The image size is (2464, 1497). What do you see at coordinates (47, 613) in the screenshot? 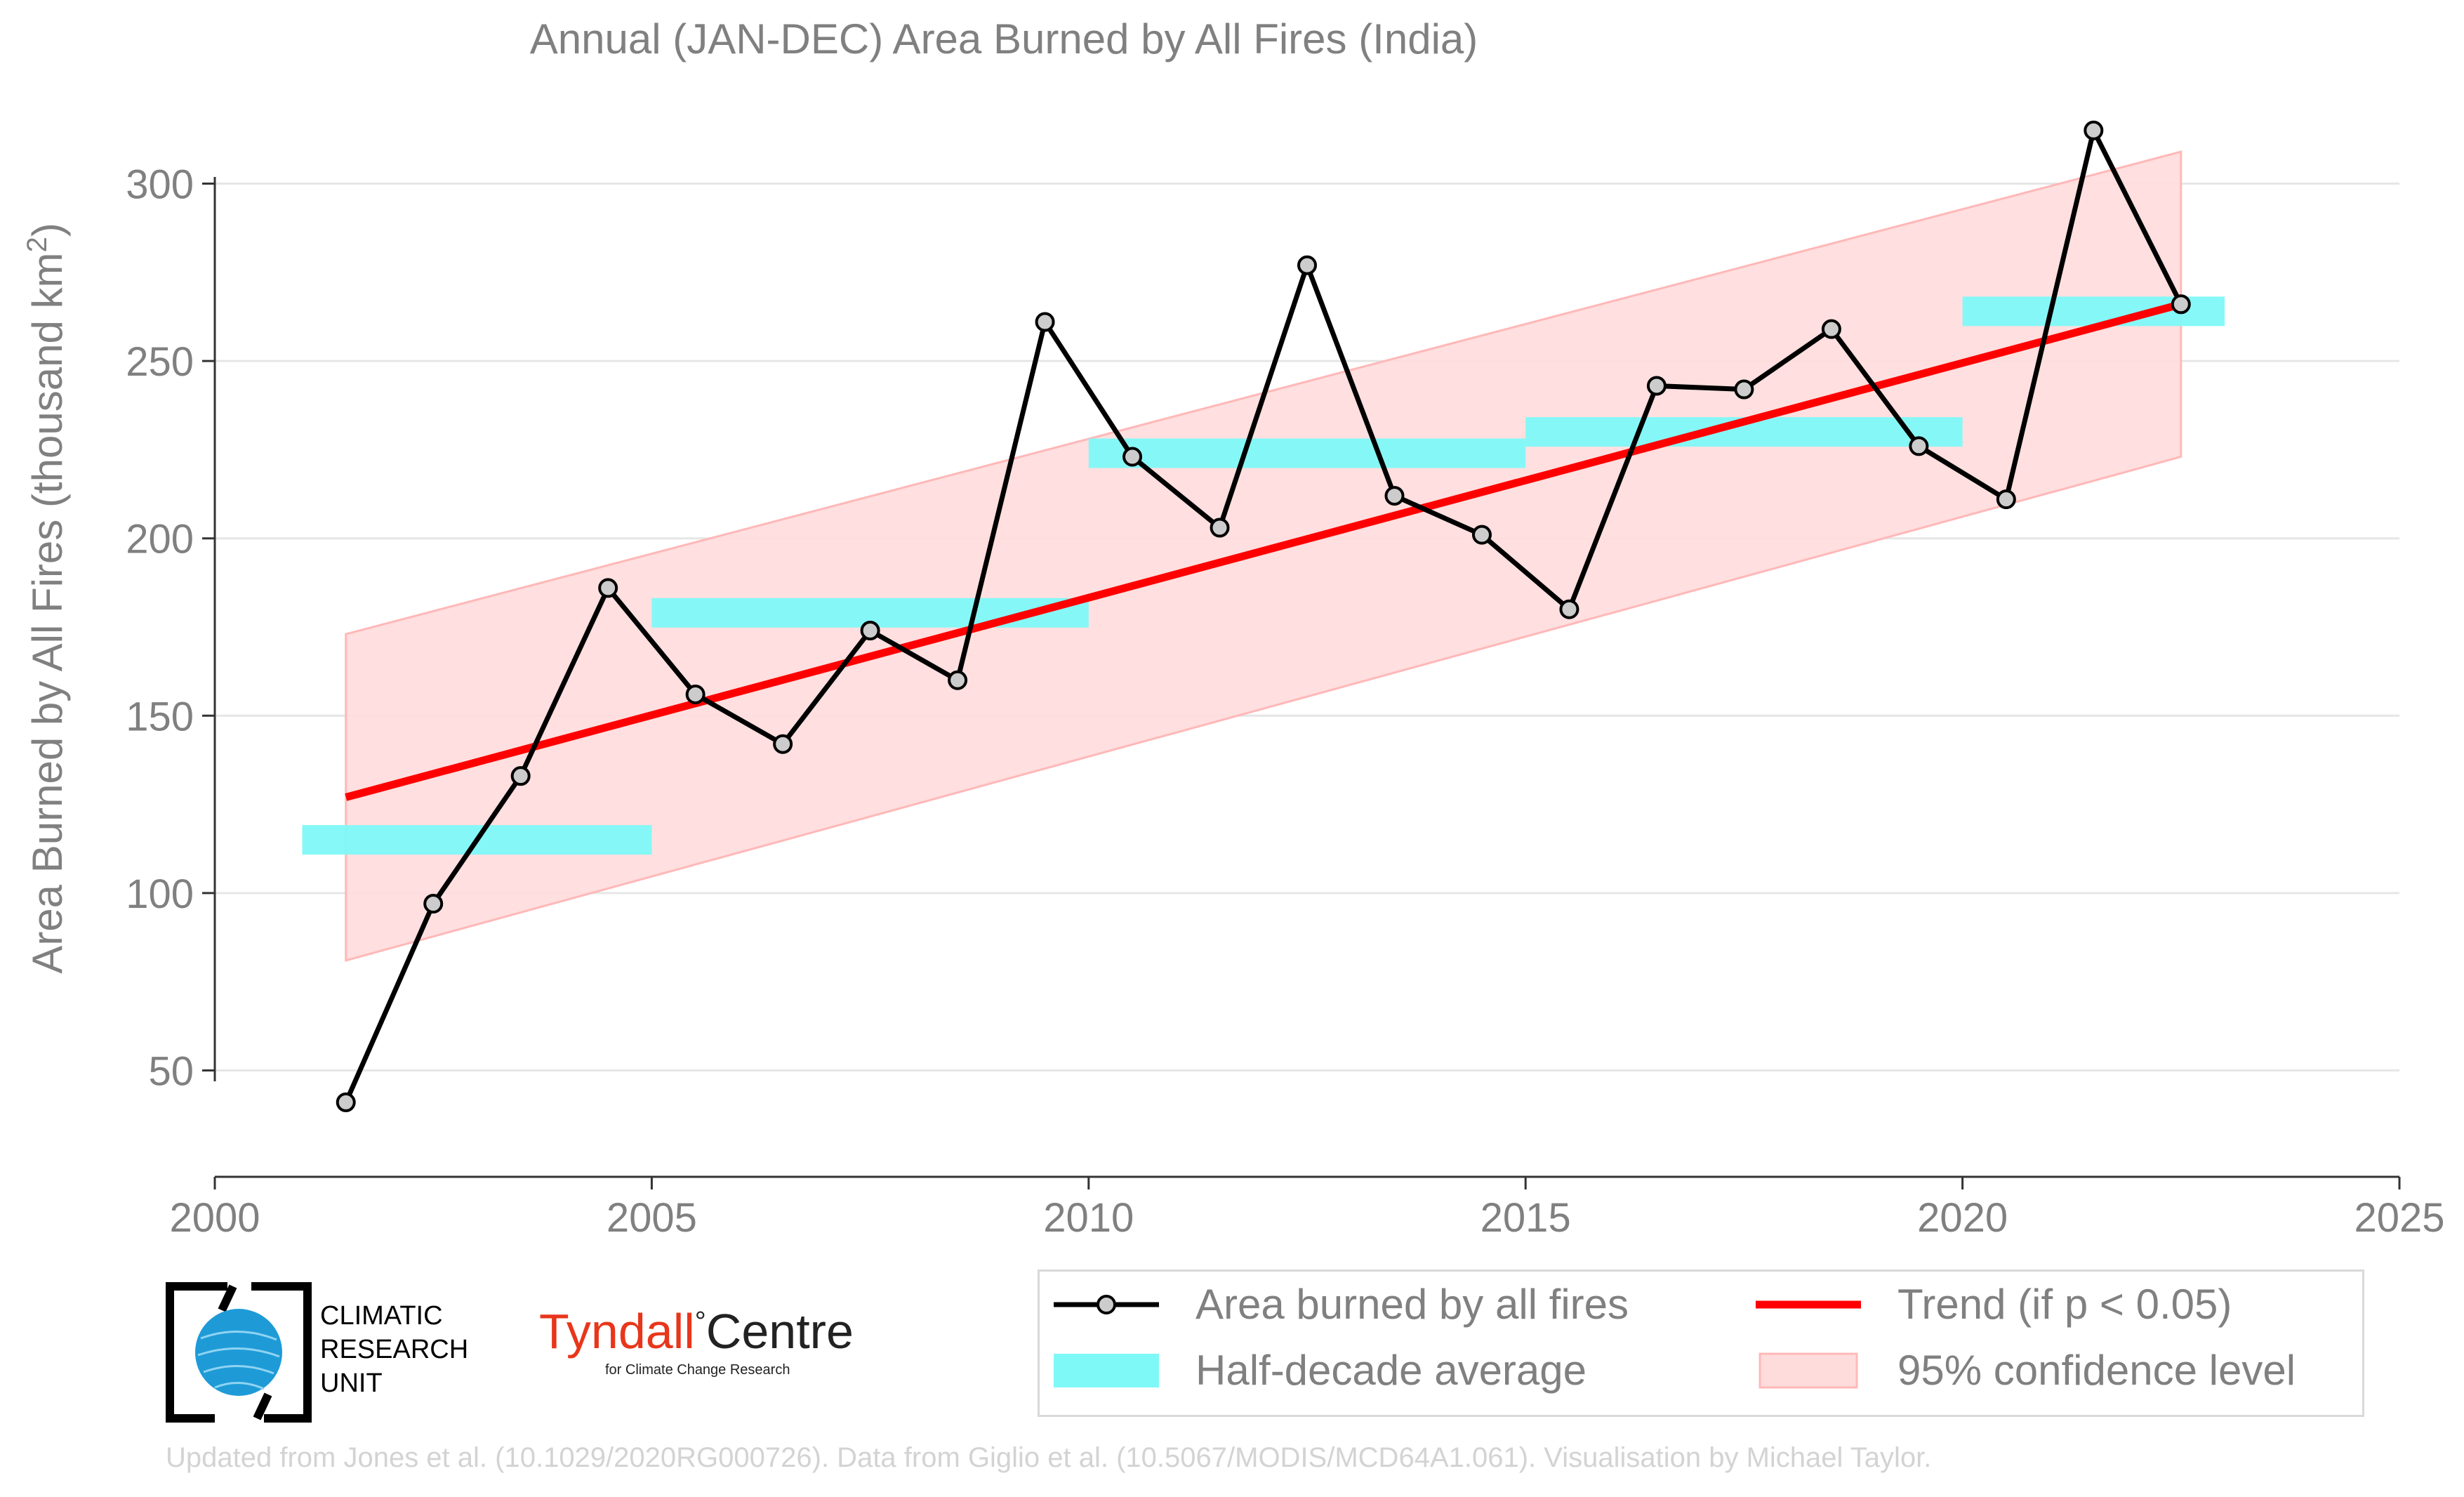
I see `y-axis-label-main: Area Burned by All Fires (thousand km` at bounding box center [47, 613].